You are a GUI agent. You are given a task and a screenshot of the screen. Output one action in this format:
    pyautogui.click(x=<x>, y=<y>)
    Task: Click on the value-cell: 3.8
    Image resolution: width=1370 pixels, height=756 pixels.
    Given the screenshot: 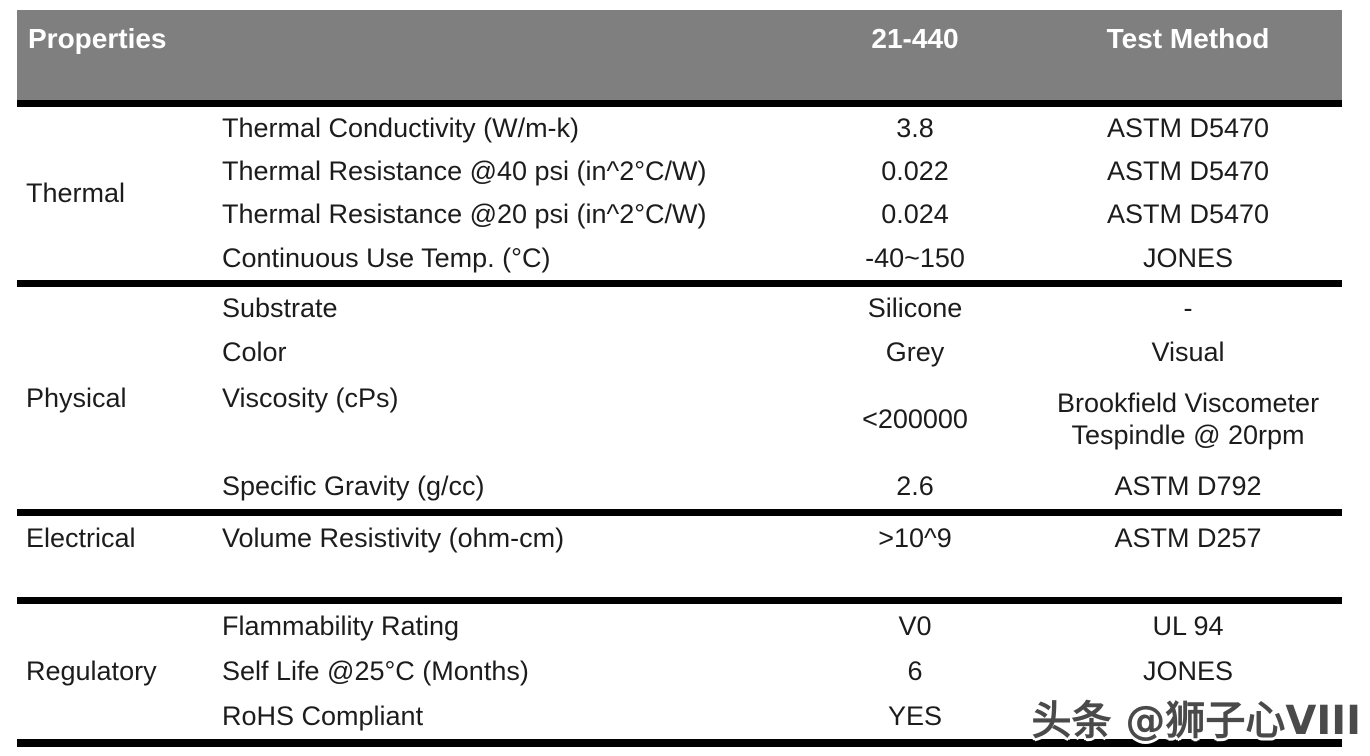 What is the action you would take?
    pyautogui.click(x=915, y=128)
    